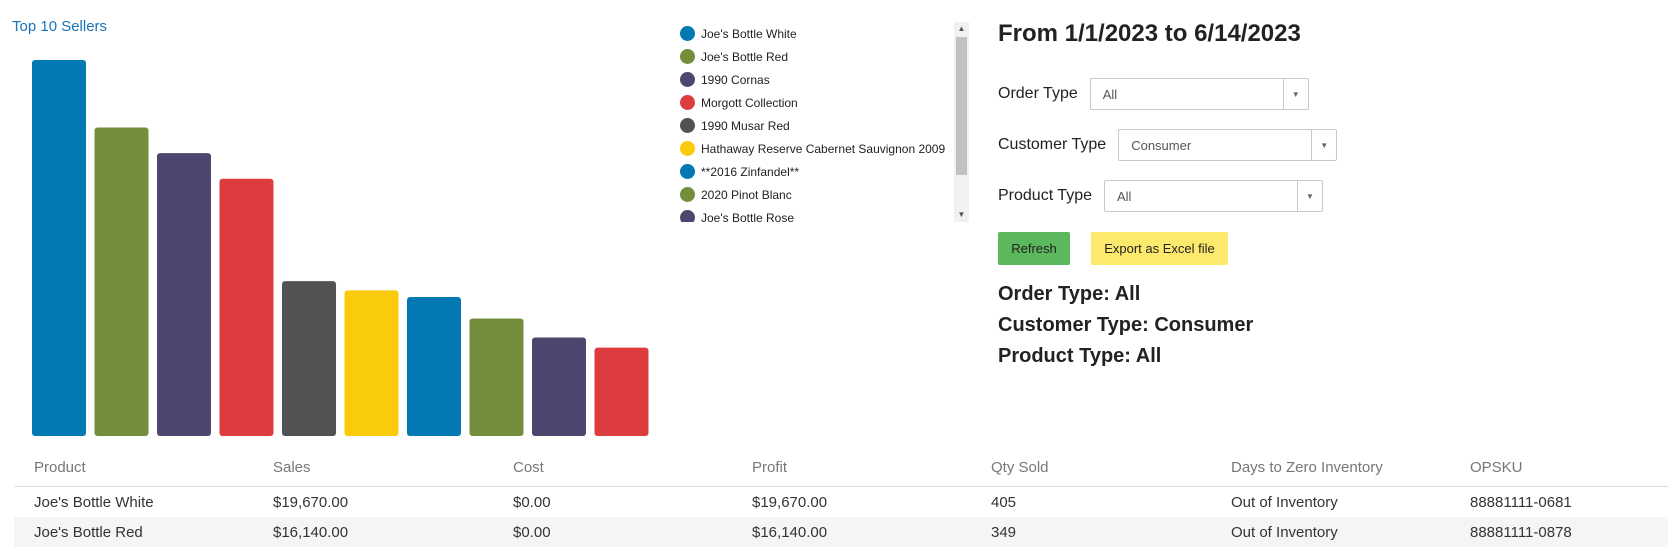 Image resolution: width=1668 pixels, height=553 pixels. I want to click on legend-item: Morgott Collection, so click(818, 102).